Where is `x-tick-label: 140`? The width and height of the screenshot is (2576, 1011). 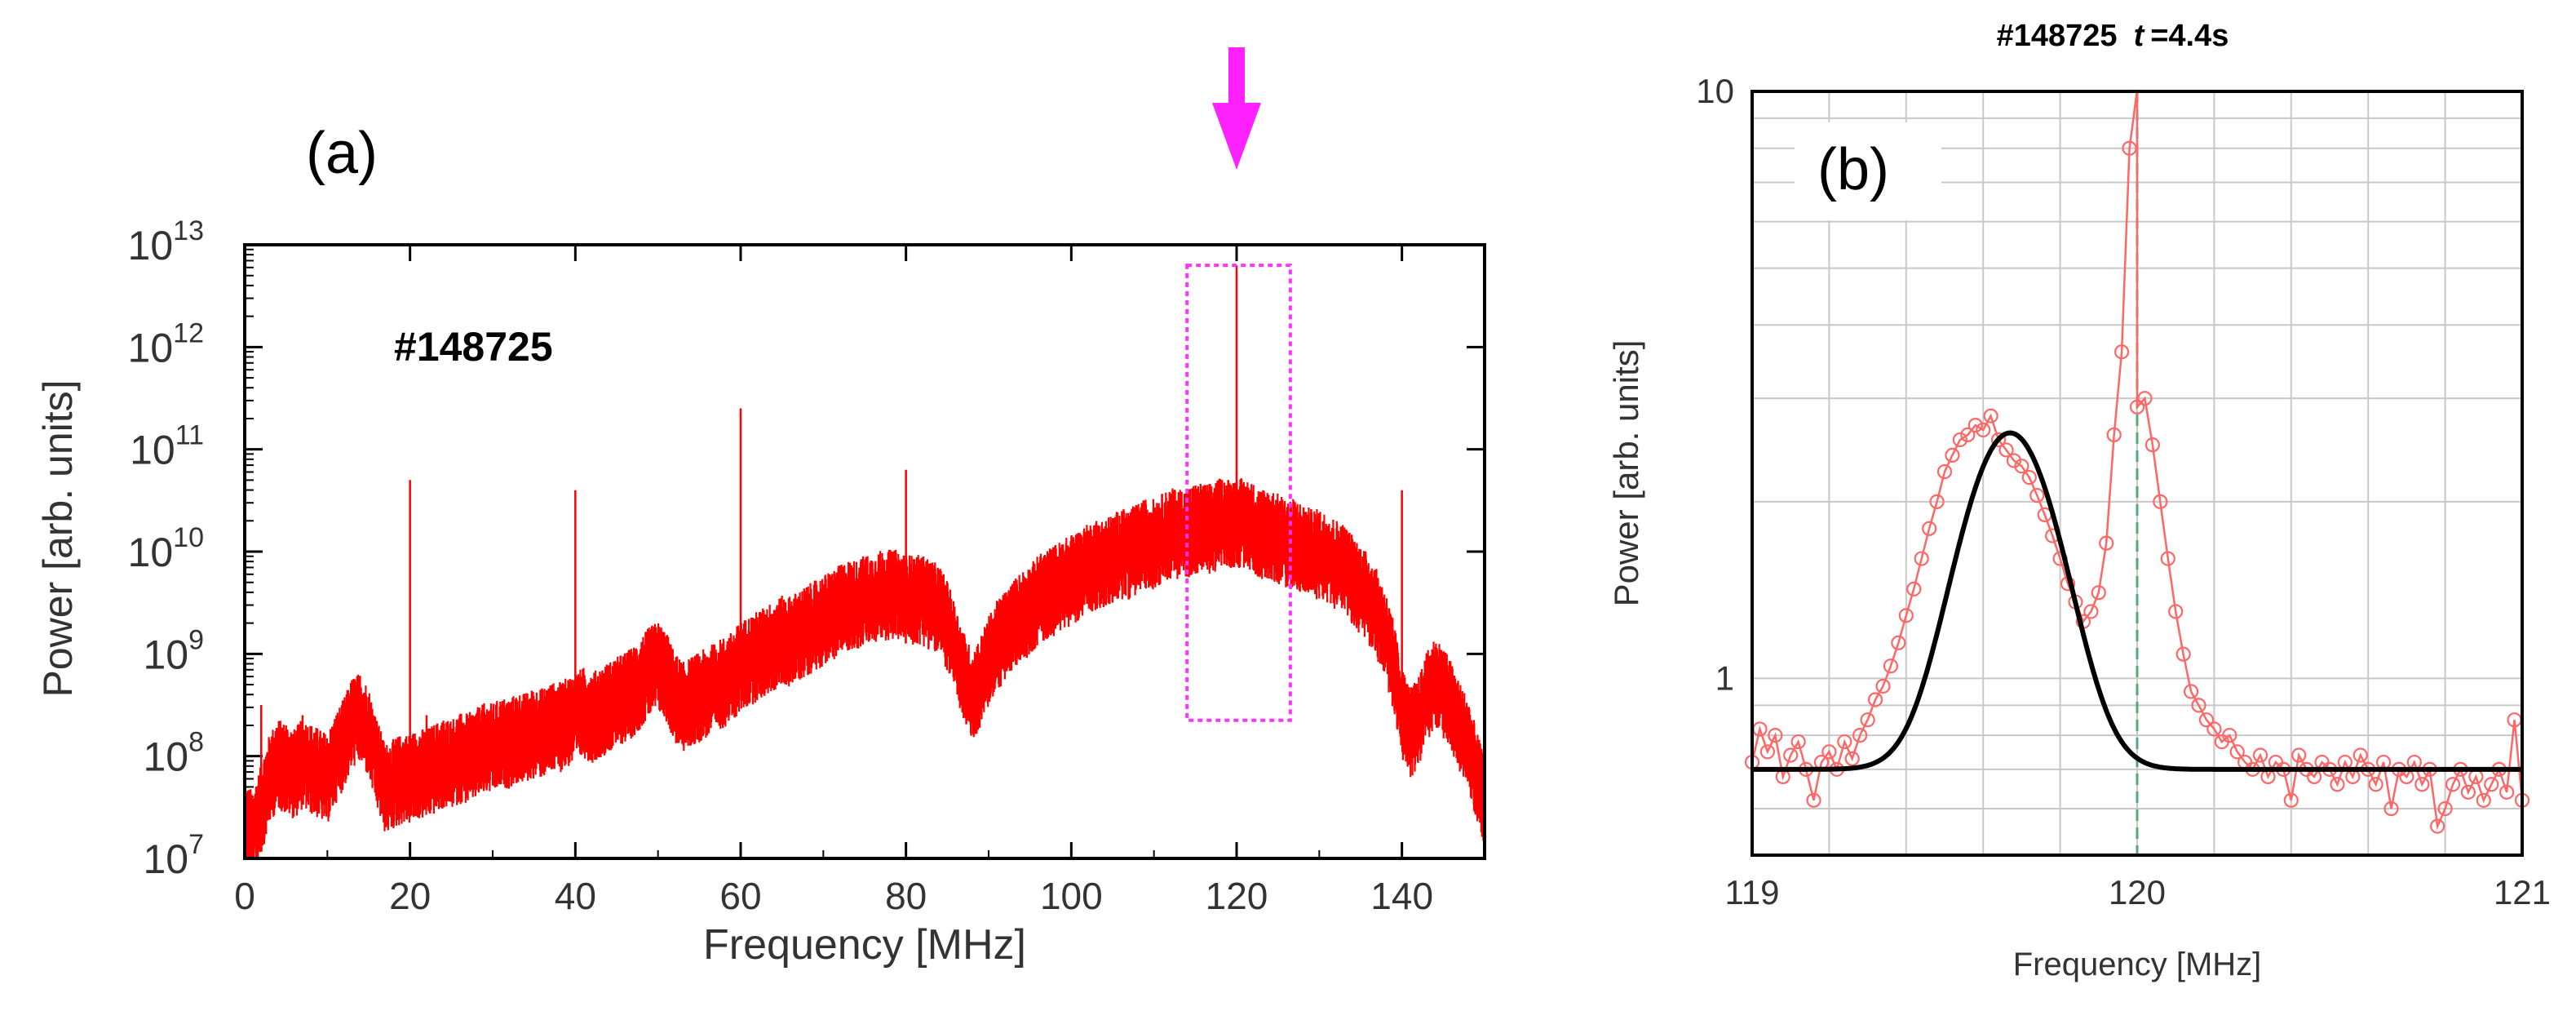
x-tick-label: 140 is located at coordinates (1401, 896).